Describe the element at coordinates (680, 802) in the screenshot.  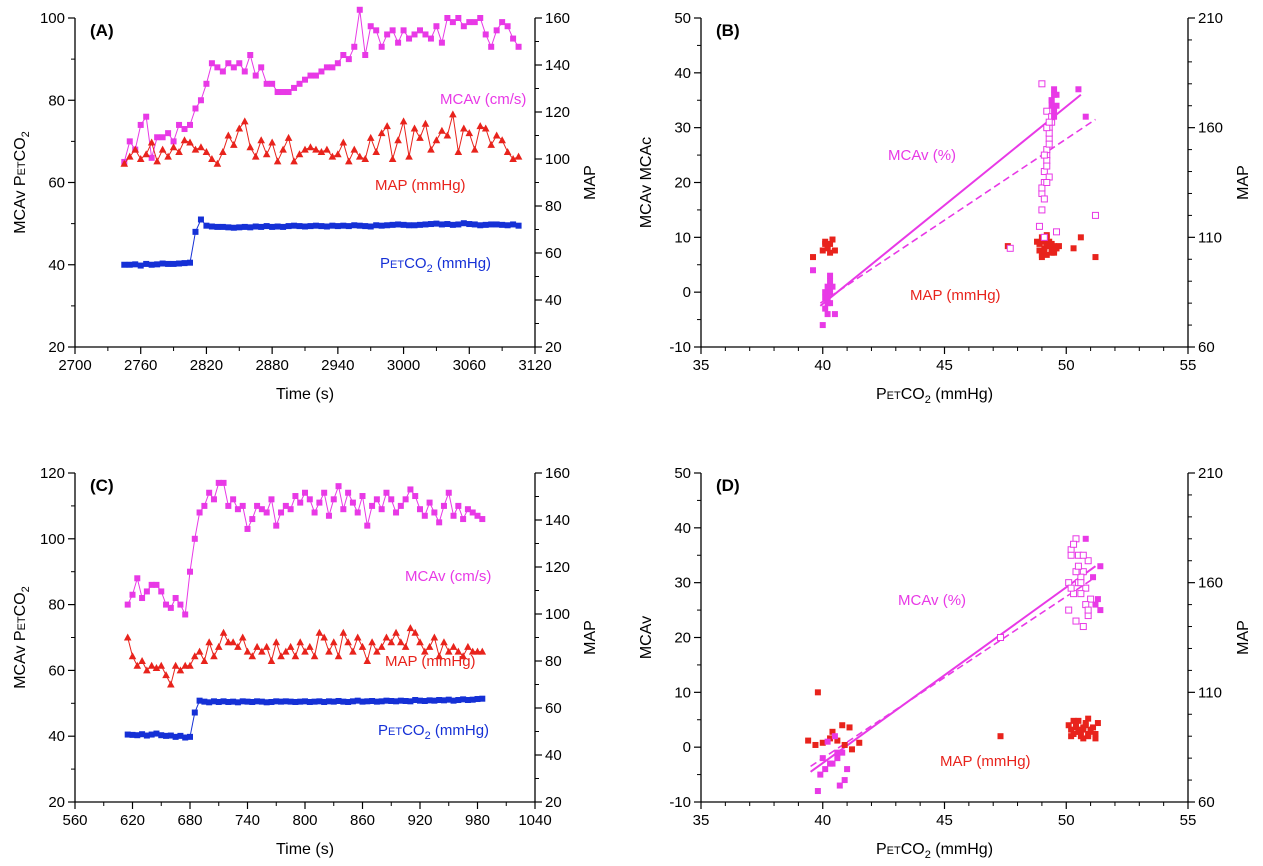
I see `y-tick-label: -10` at that location.